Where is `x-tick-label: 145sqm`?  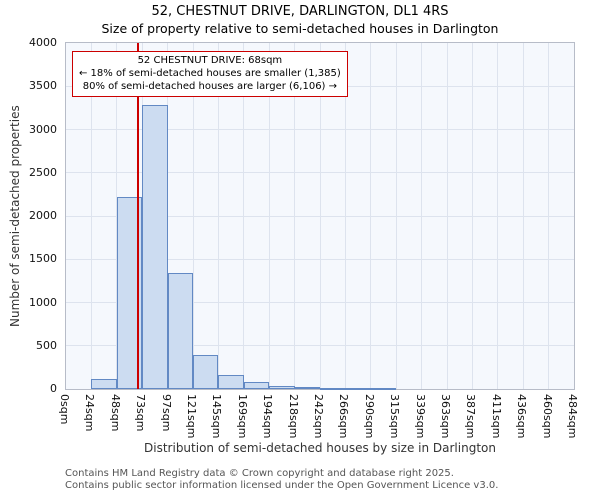 x-tick-label: 145sqm is located at coordinates (217, 416).